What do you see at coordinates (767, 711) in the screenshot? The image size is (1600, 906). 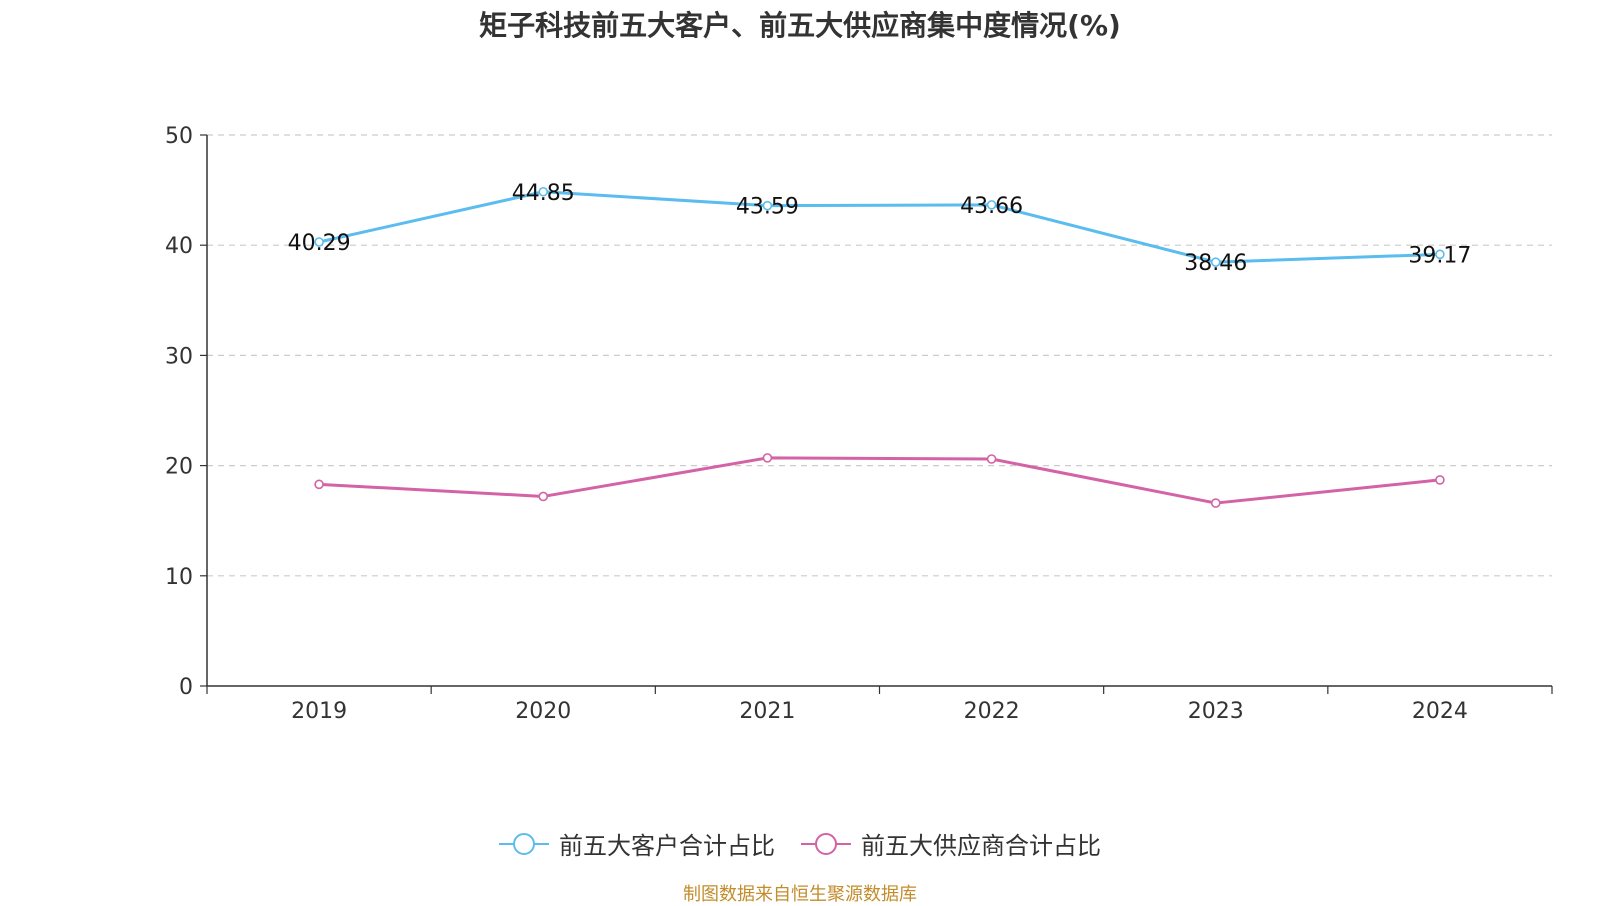 I see `x-tick-label: 2021` at bounding box center [767, 711].